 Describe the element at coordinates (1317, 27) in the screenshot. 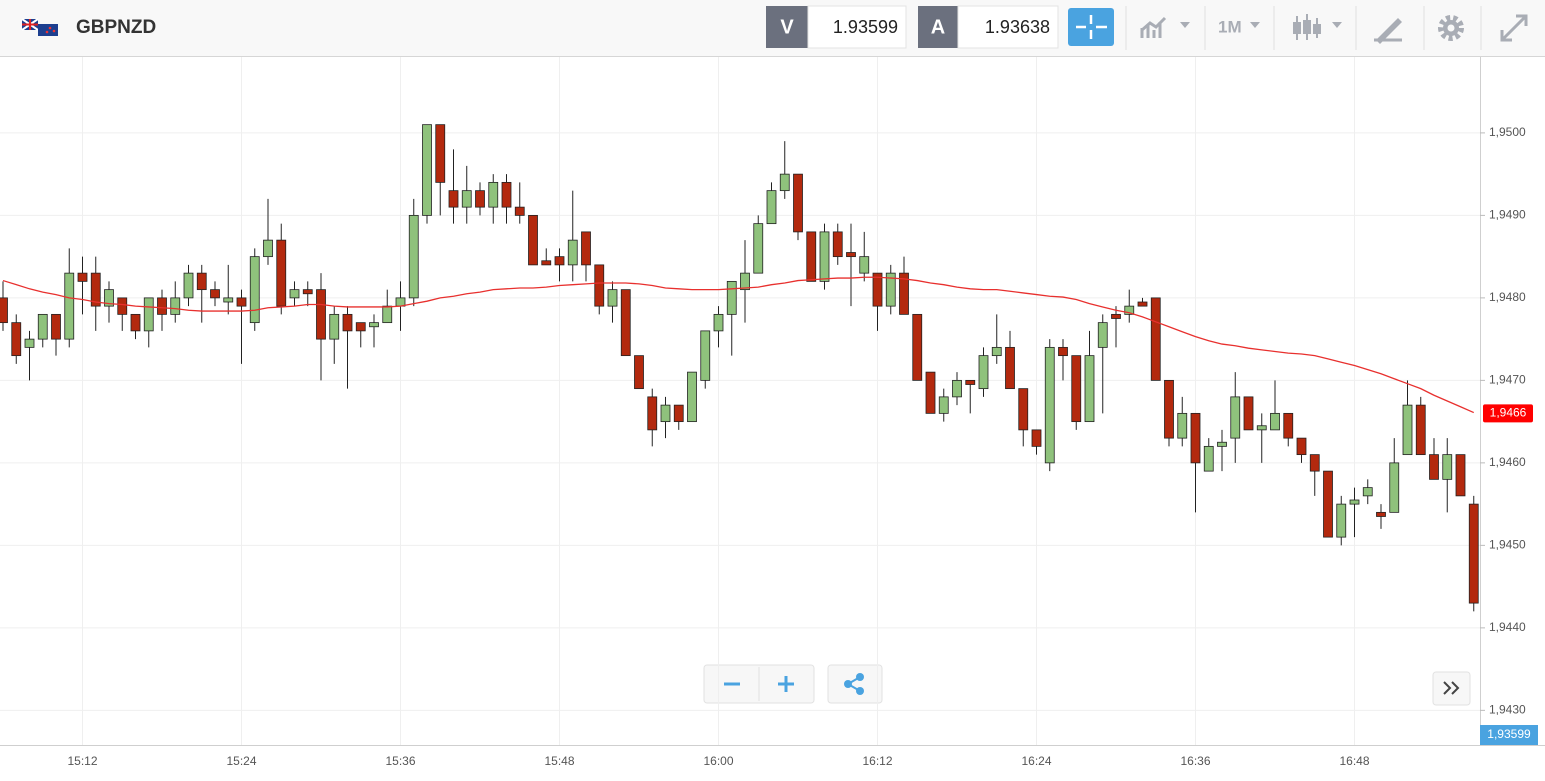

I see `chart-type-button` at that location.